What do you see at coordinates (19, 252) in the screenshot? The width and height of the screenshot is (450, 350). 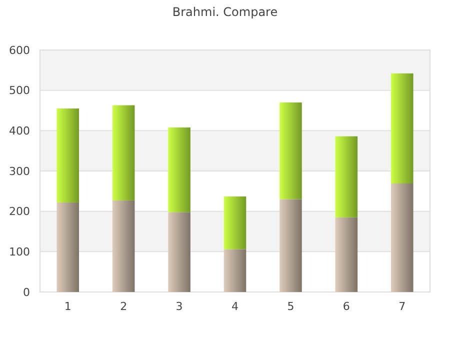 I see `y-tick-label: 100` at bounding box center [19, 252].